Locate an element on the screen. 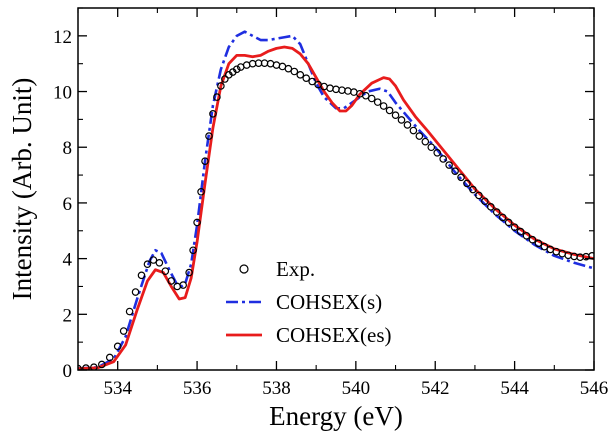  legend-label-cohsex-es: COHSEX(es) is located at coordinates (334, 335).